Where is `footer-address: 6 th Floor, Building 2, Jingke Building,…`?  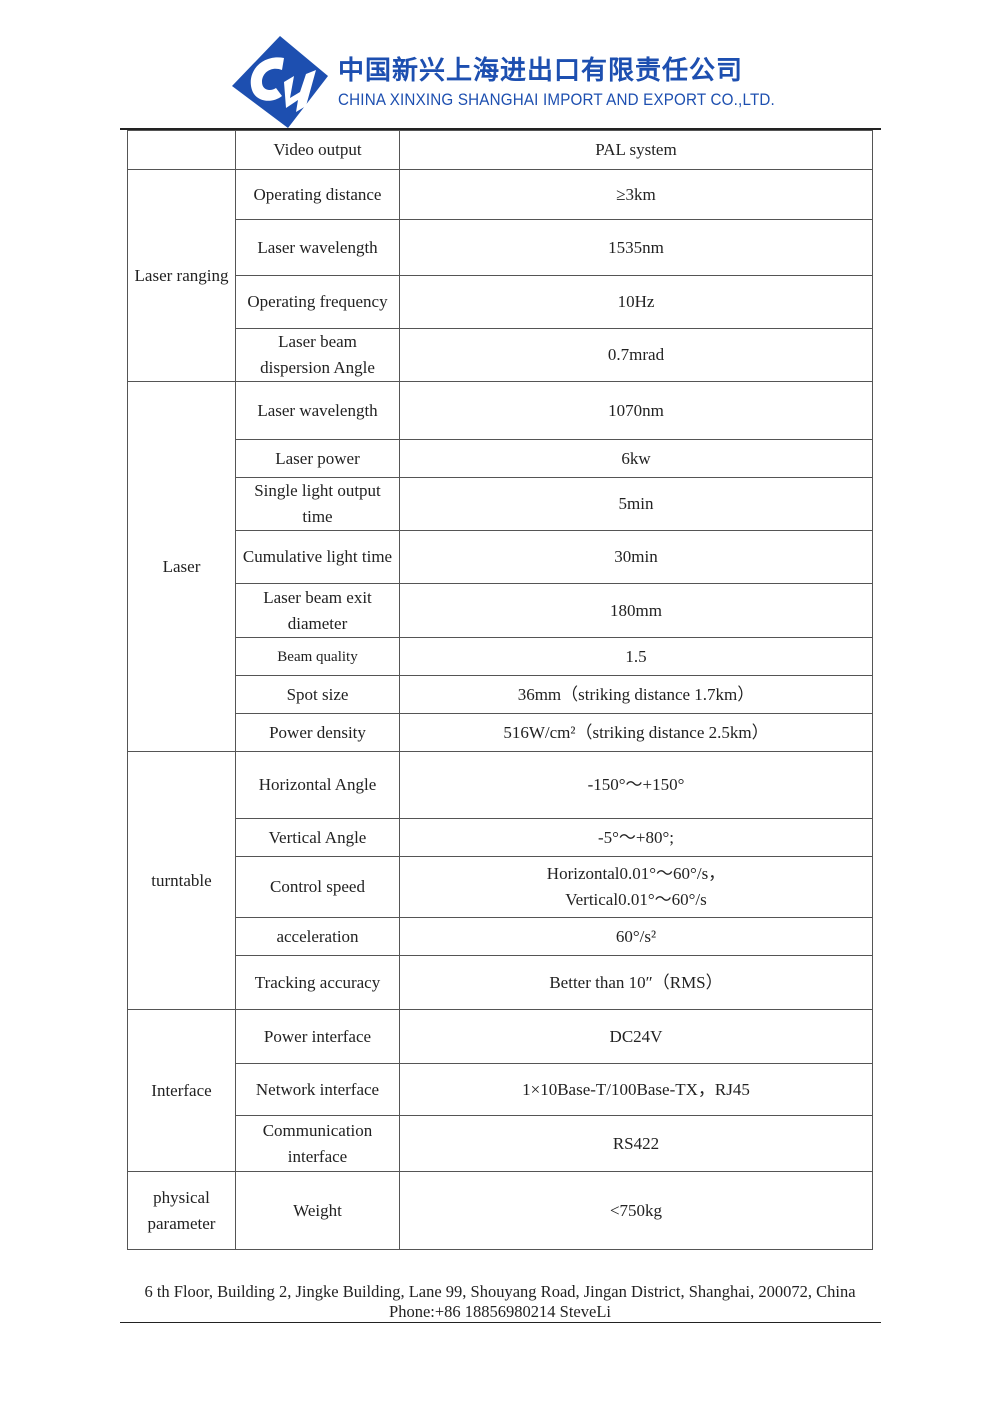
footer-address: 6 th Floor, Building 2, Jingke Building,… is located at coordinates (500, 1291).